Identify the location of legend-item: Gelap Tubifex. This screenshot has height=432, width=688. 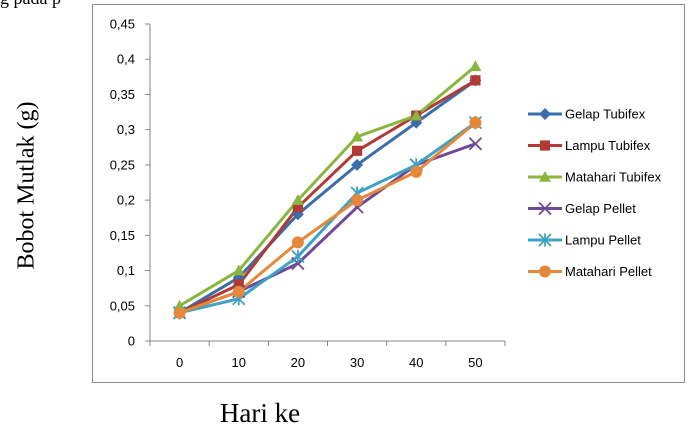
(587, 114).